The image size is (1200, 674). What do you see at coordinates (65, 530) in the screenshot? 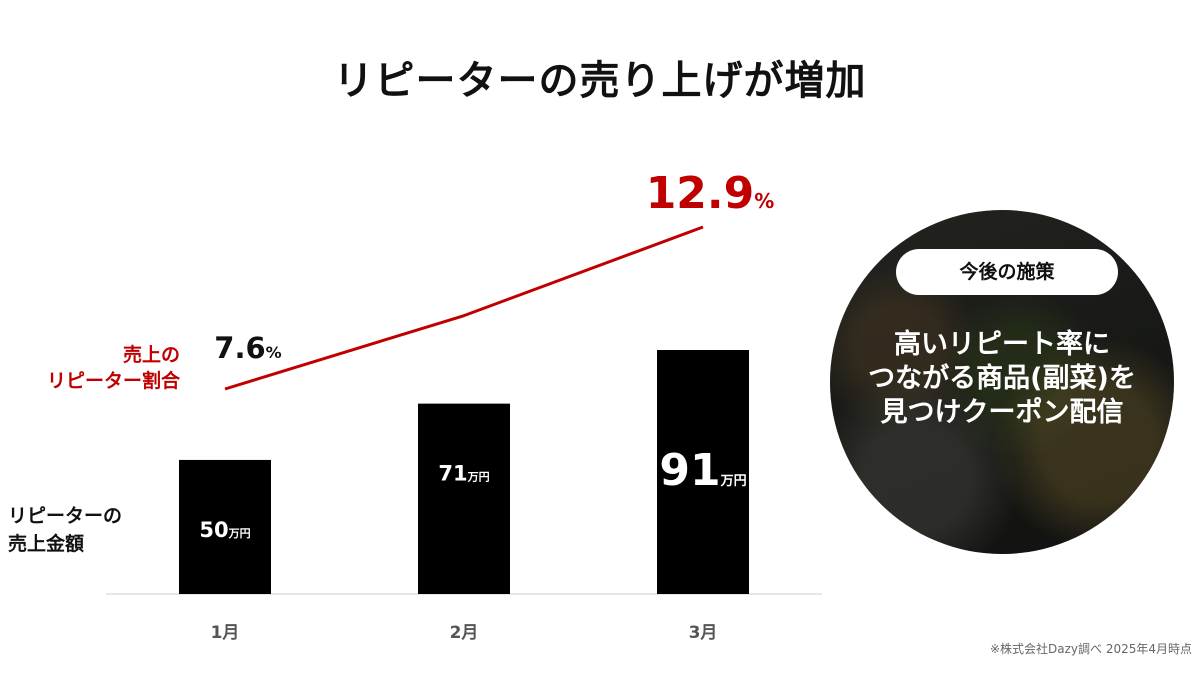
I see `bar-series-label: リピーターの 売上金額` at bounding box center [65, 530].